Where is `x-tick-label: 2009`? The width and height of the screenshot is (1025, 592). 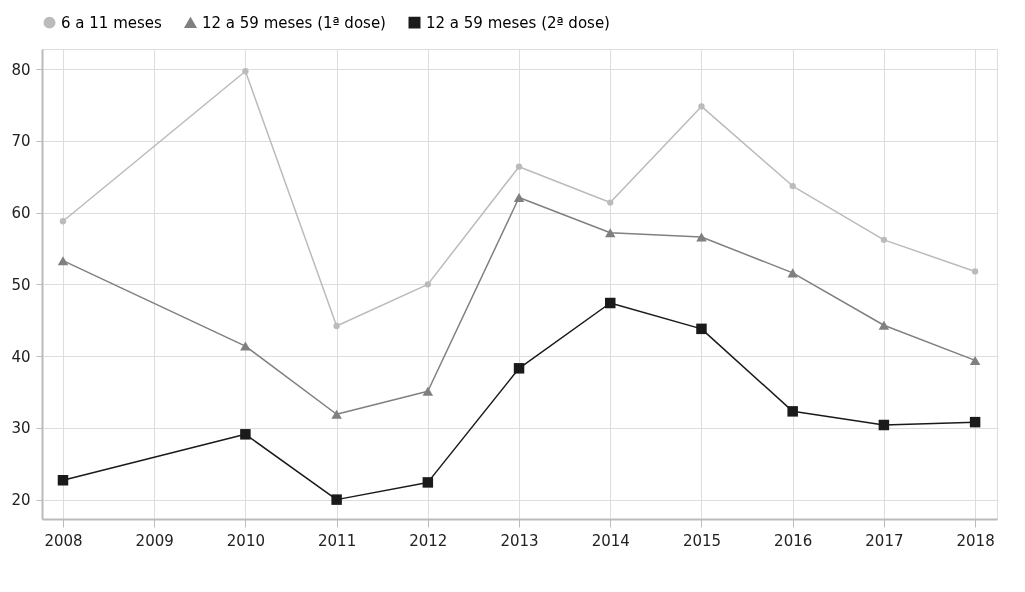 x-tick-label: 2009 is located at coordinates (154, 540).